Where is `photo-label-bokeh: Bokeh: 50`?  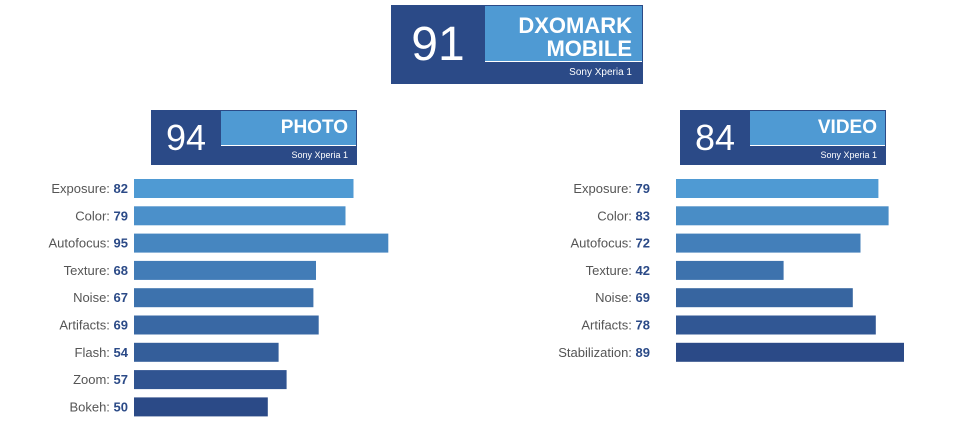 photo-label-bokeh: Bokeh: 50 is located at coordinates (98, 406).